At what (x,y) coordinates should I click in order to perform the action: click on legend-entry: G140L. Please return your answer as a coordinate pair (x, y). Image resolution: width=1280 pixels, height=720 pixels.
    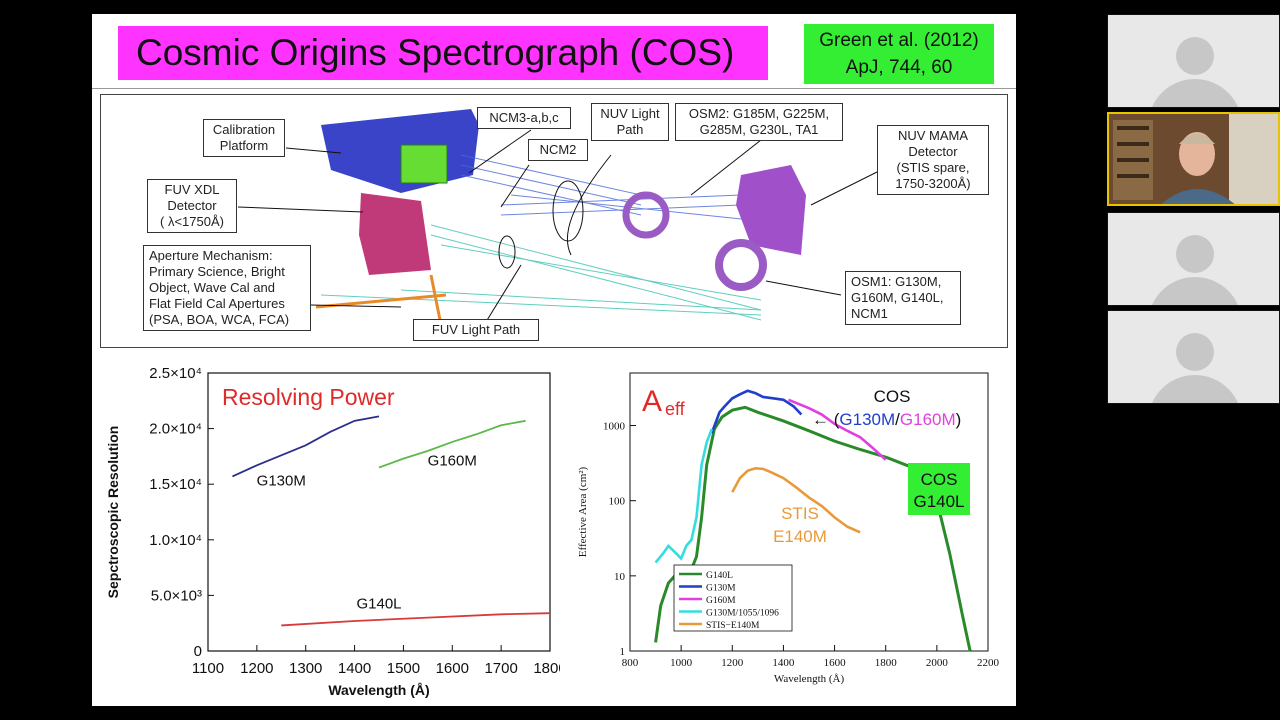
    Looking at the image, I should click on (719, 576).